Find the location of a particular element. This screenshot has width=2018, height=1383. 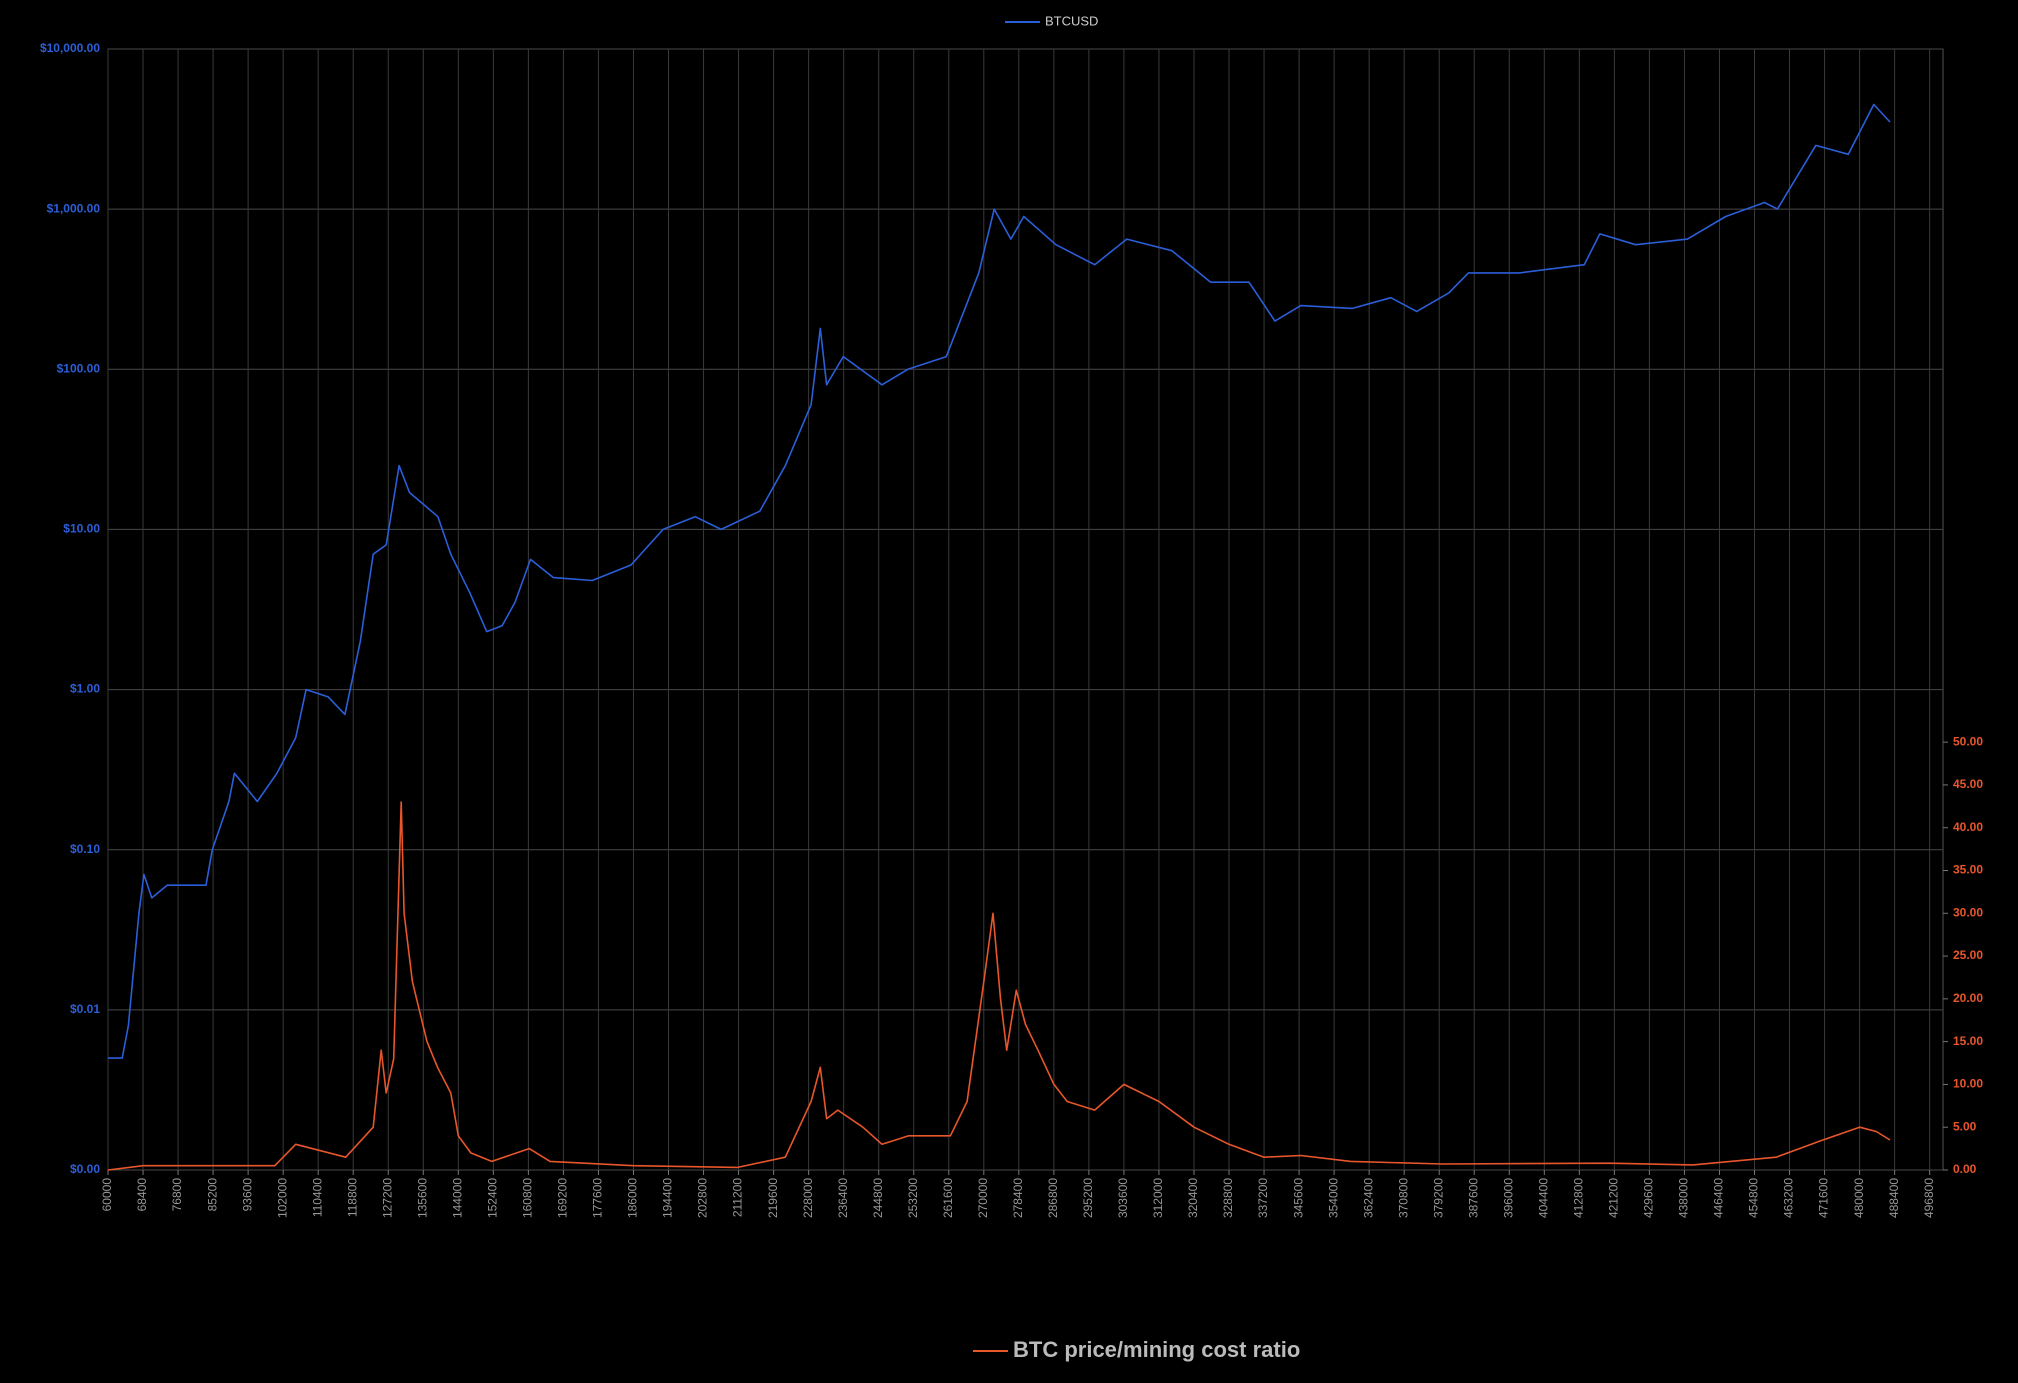

x-tick-label: 135600 is located at coordinates (422, 1198).